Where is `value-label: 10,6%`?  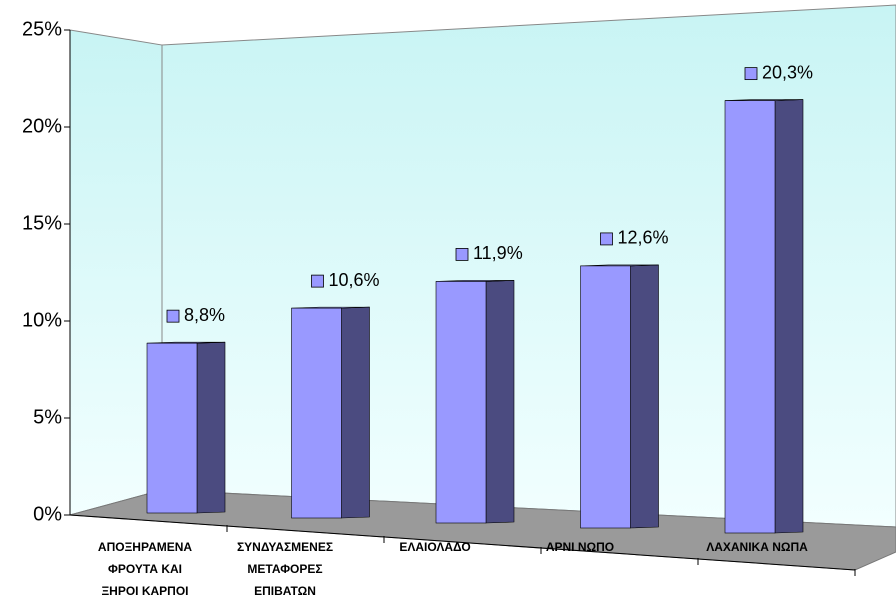 value-label: 10,6% is located at coordinates (354, 280).